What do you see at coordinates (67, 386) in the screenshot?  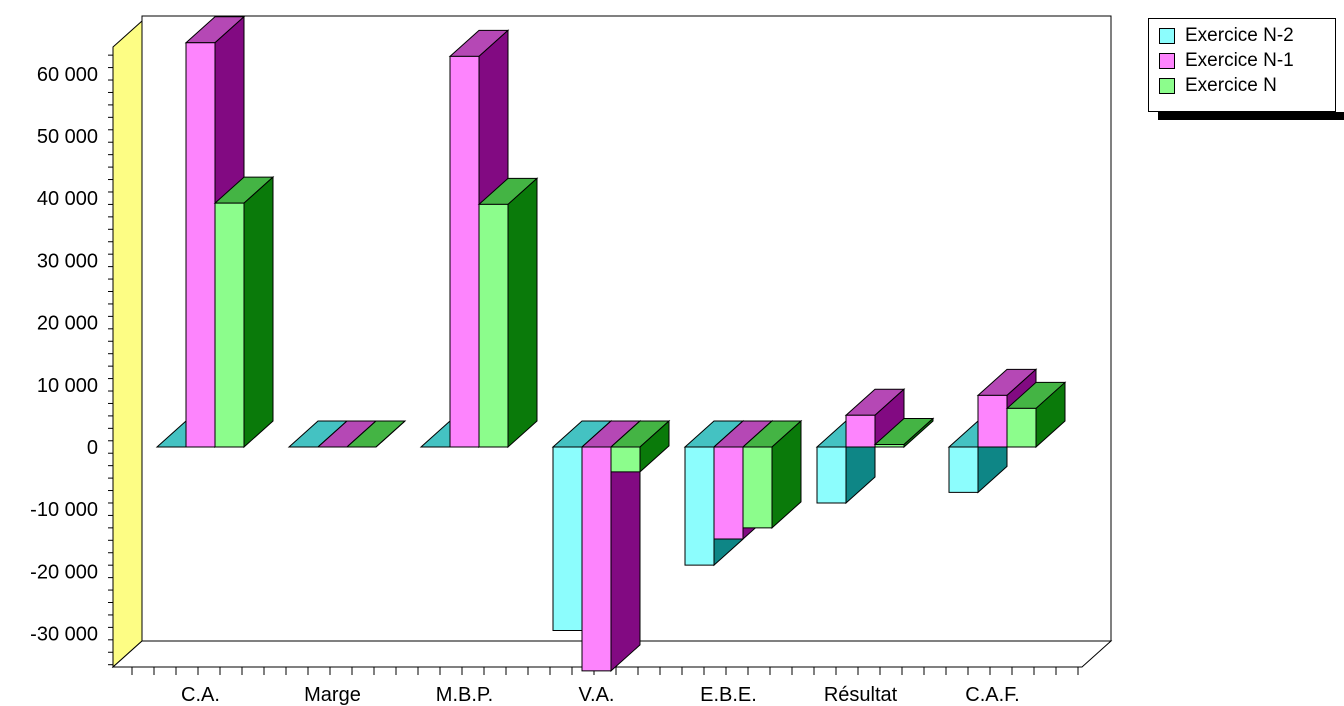 I see `y-tick-label: 10 000` at bounding box center [67, 386].